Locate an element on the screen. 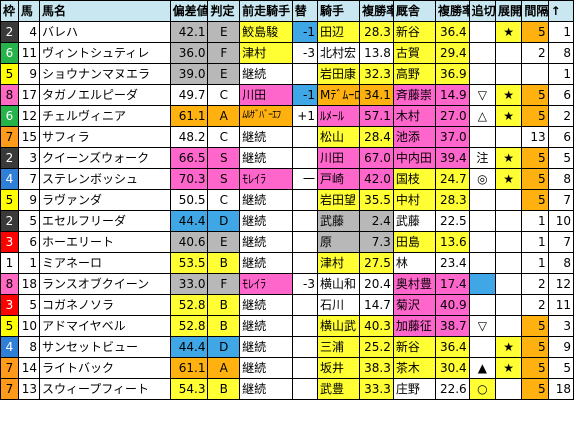  table-row: 5 10 アドマイヤベル 52.8 B 継続 横山武 40.3 加藤征 38.7 ▽ 5 3 is located at coordinates (287, 326).